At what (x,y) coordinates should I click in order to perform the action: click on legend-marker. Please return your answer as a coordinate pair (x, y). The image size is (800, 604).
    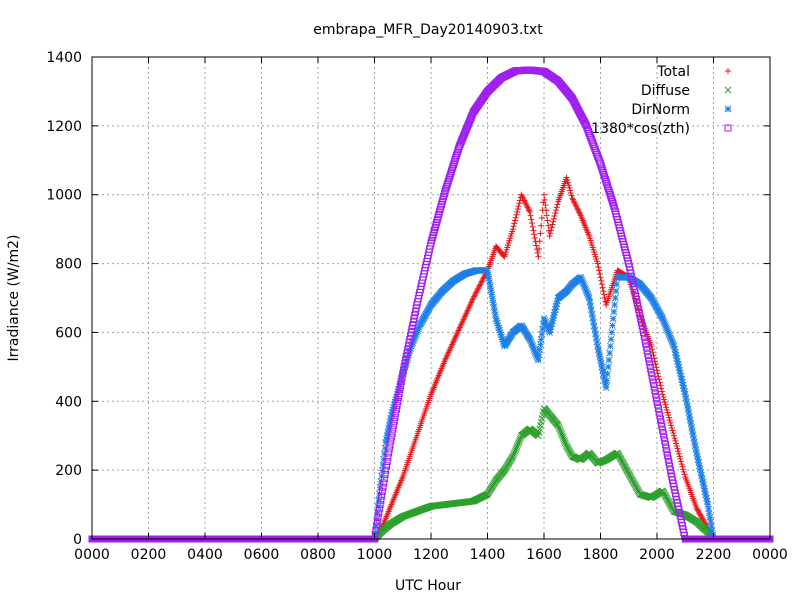
    Looking at the image, I should click on (728, 109).